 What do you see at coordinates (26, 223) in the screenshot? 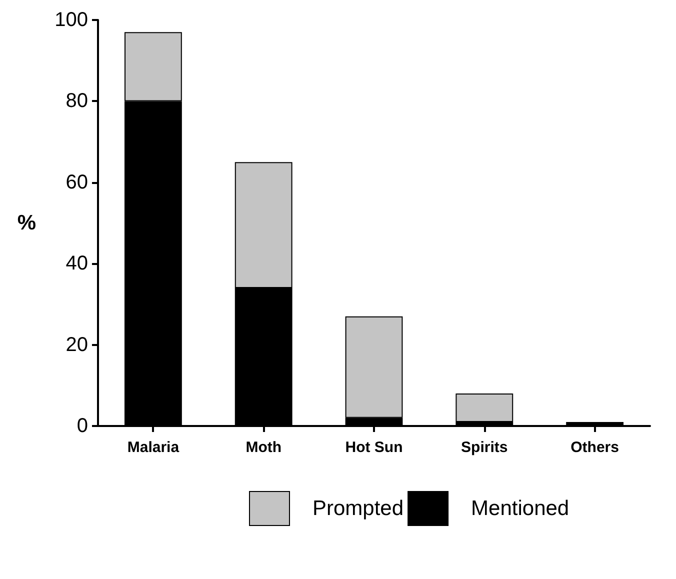
I see `y-axis-title: %` at bounding box center [26, 223].